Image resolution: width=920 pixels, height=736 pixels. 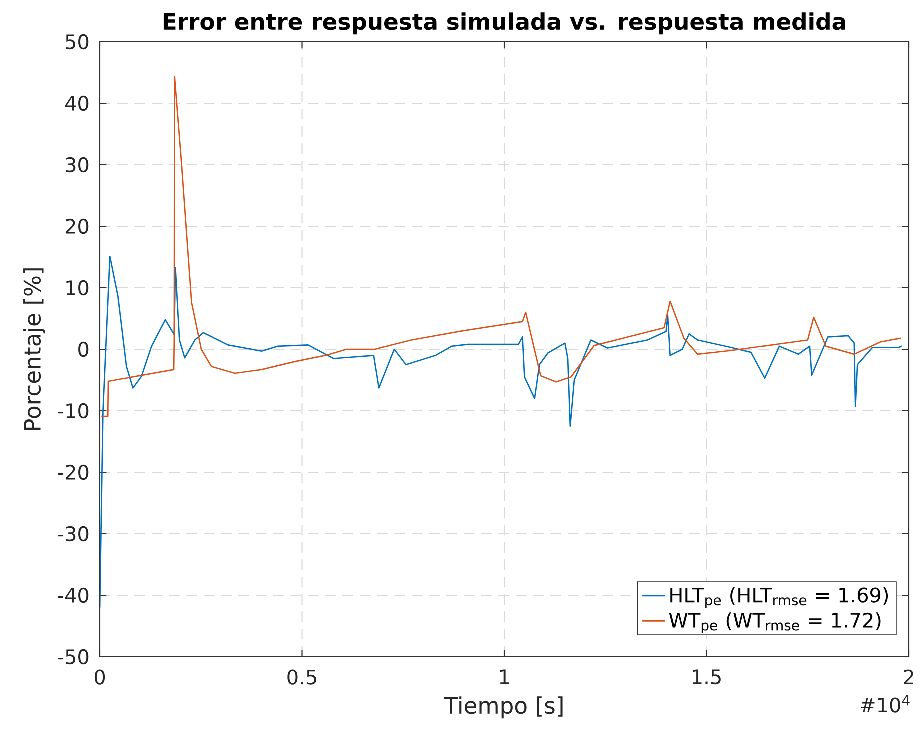 What do you see at coordinates (909, 677) in the screenshot?
I see `x-tick-label: 2` at bounding box center [909, 677].